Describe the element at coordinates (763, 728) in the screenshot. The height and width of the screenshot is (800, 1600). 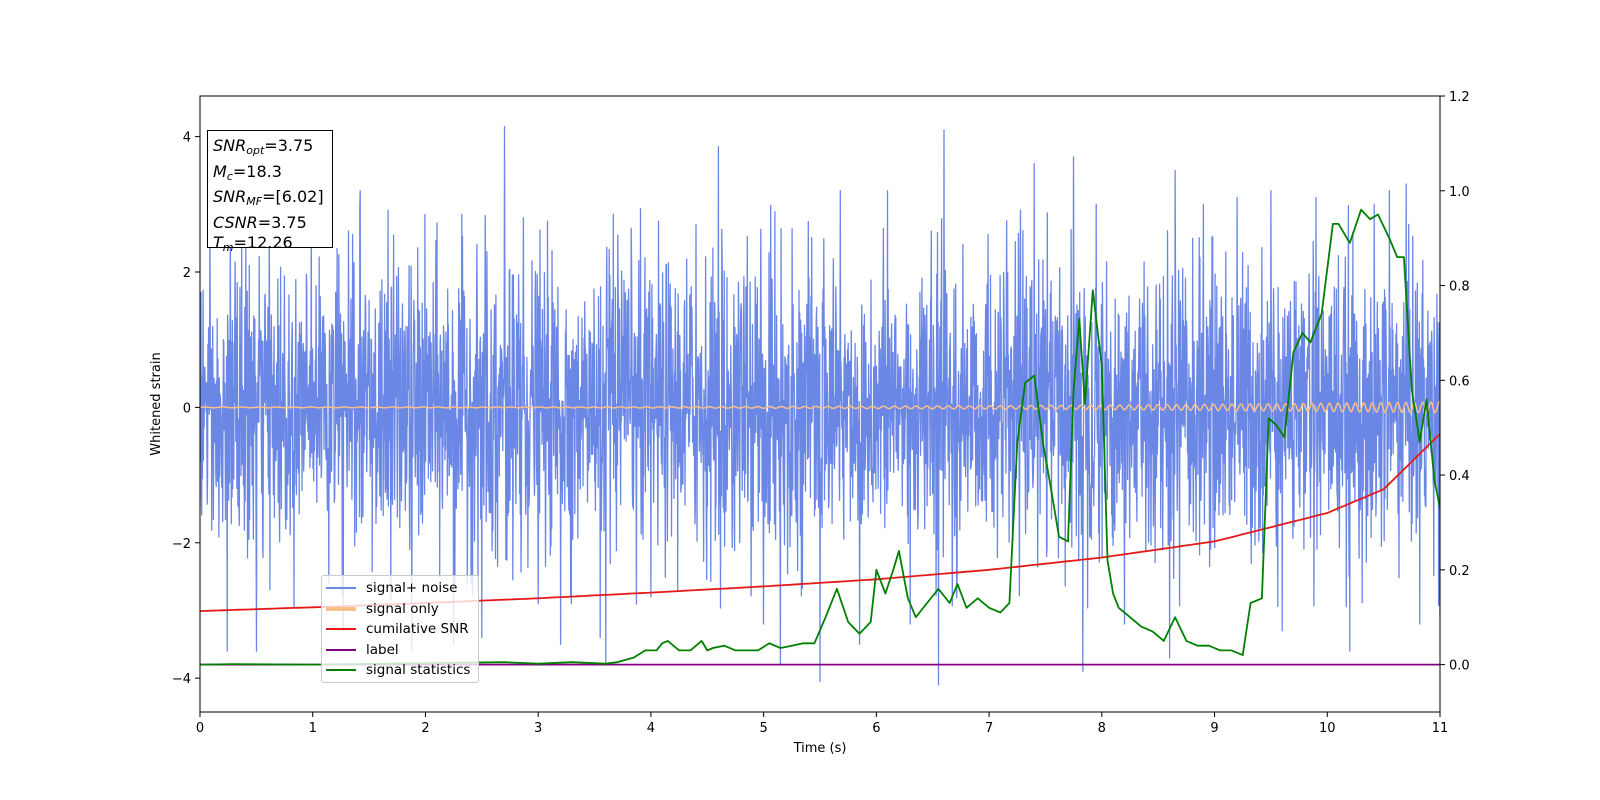
I see `x-tick-label: 5` at that location.